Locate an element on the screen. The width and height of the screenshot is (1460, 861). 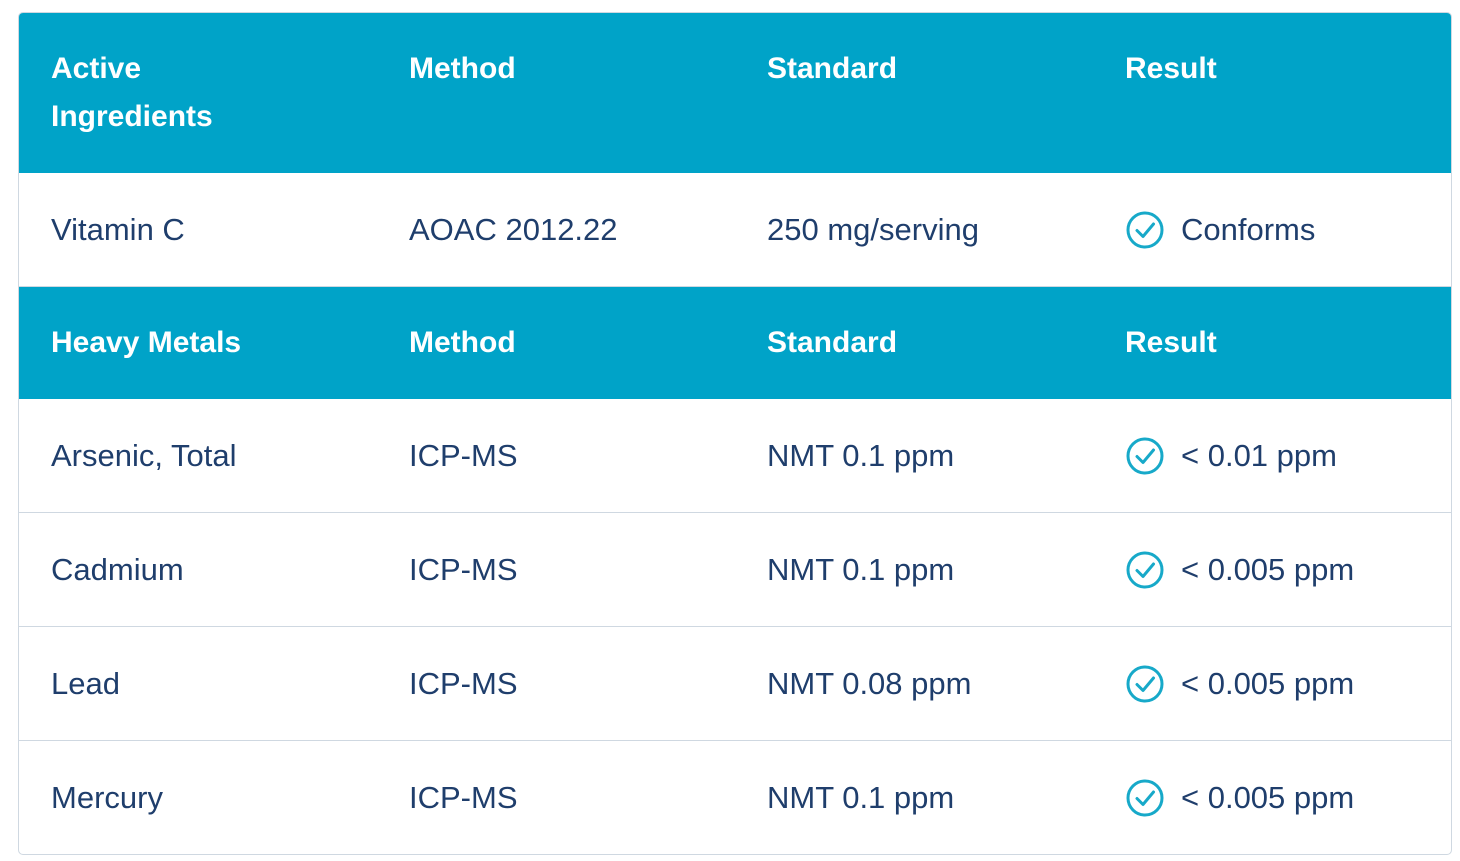
table-cell: Conforms is located at coordinates (1272, 229).